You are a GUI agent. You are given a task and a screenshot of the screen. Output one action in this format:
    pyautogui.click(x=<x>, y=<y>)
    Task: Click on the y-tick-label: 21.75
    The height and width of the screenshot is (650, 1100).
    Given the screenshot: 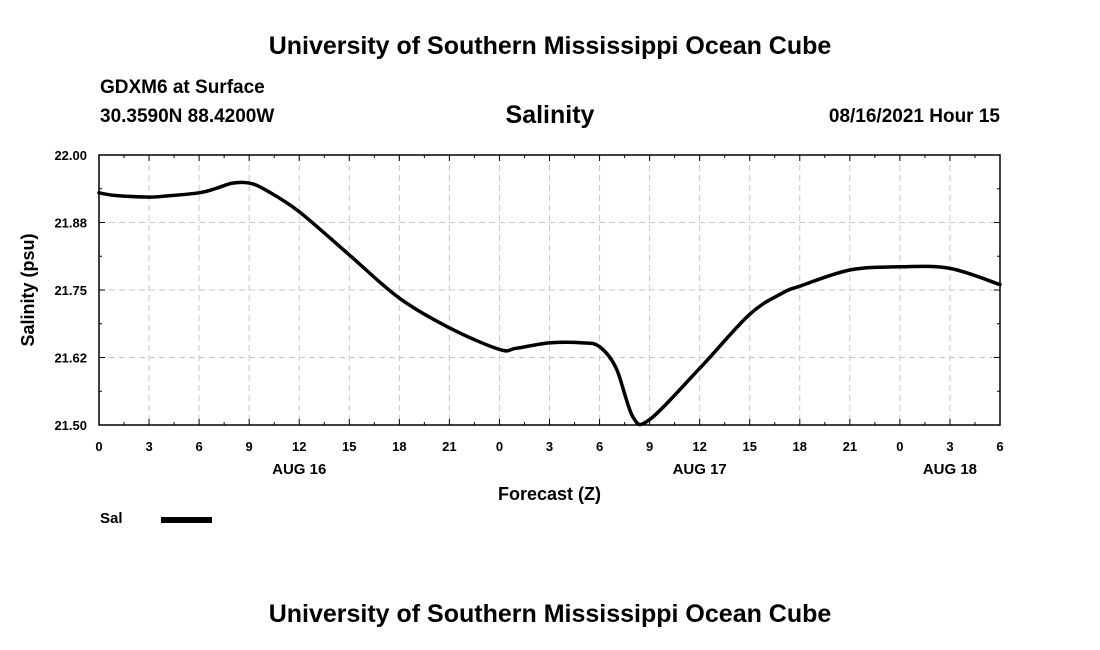 What is the action you would take?
    pyautogui.click(x=70, y=290)
    